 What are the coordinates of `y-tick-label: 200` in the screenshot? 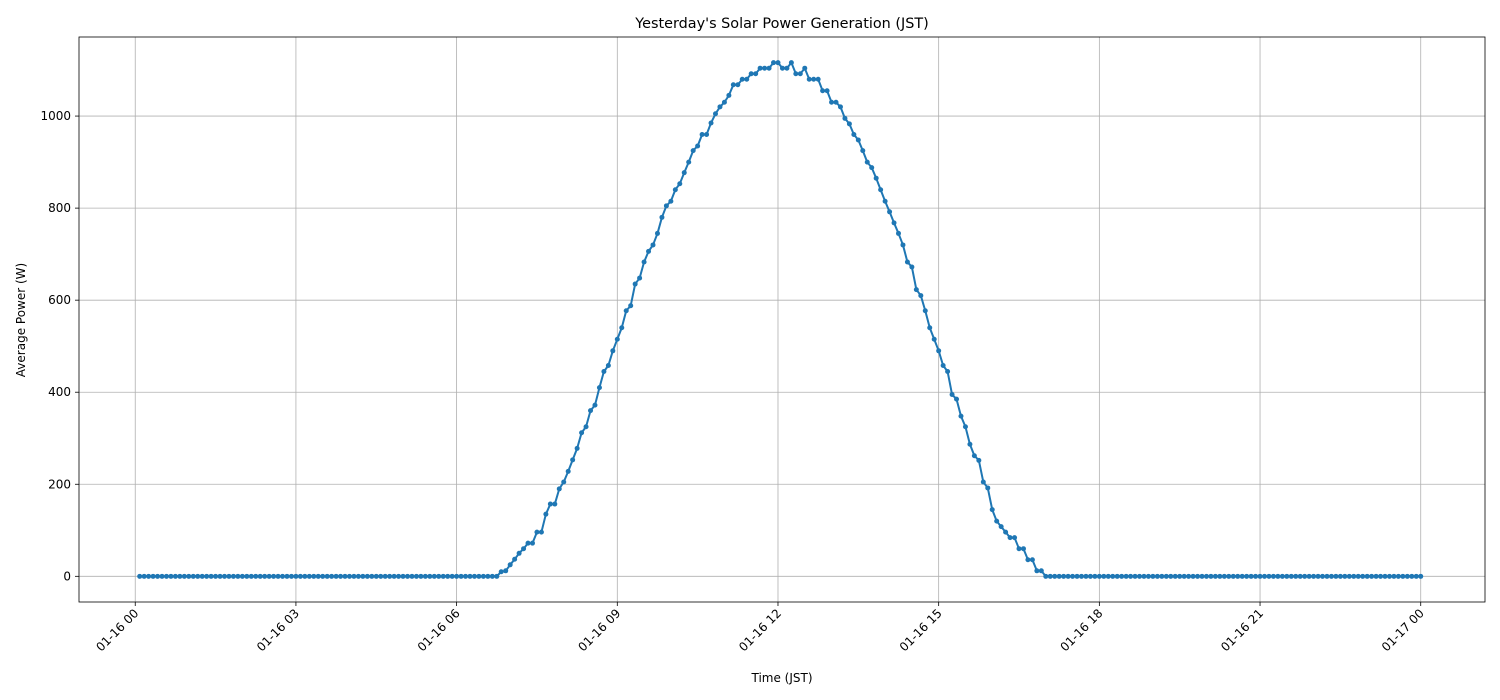 It's located at (59, 484).